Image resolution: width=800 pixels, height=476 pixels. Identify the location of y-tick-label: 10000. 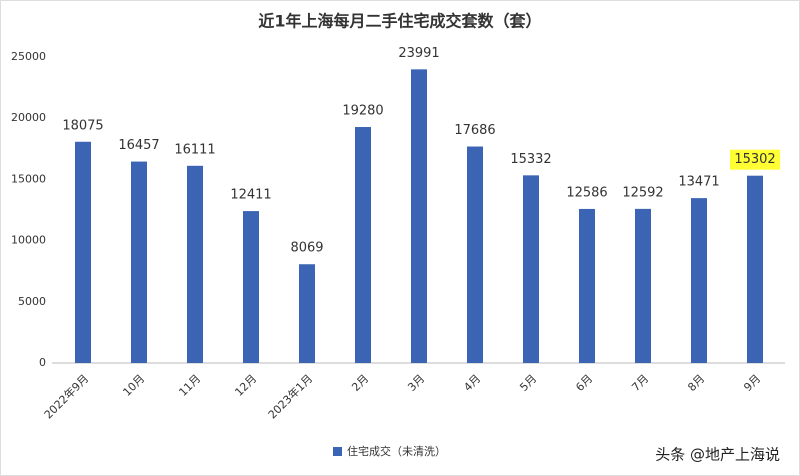
(28, 240).